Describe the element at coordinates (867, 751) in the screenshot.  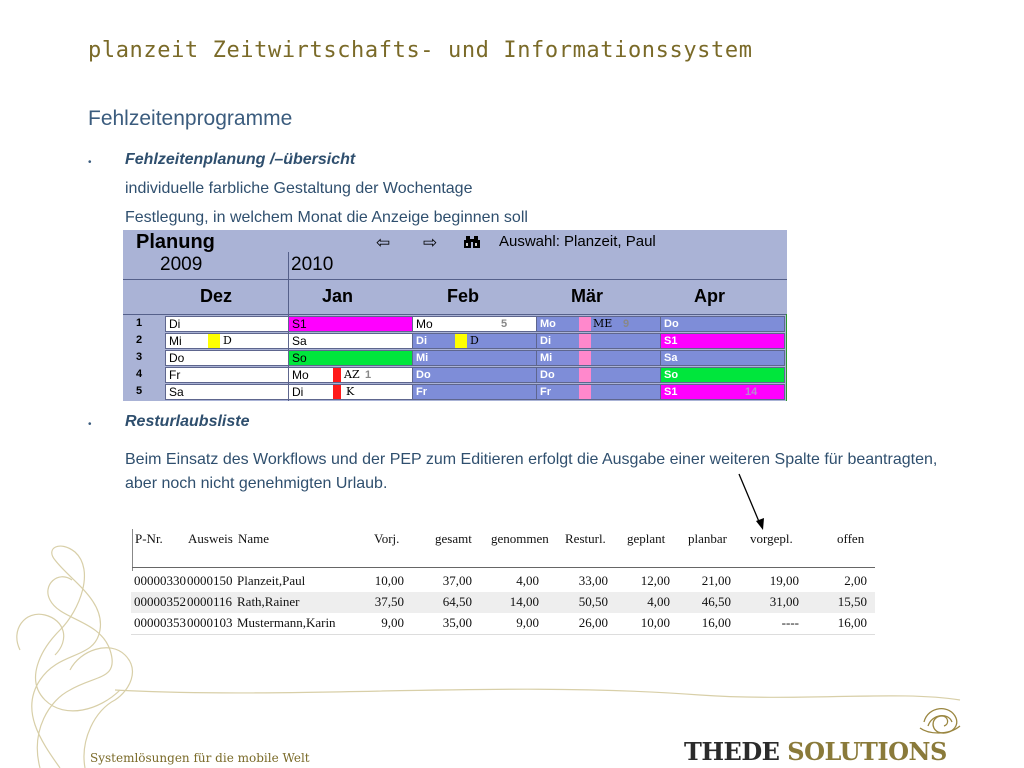
I see `brand-name-part2: SOLUTIONS` at that location.